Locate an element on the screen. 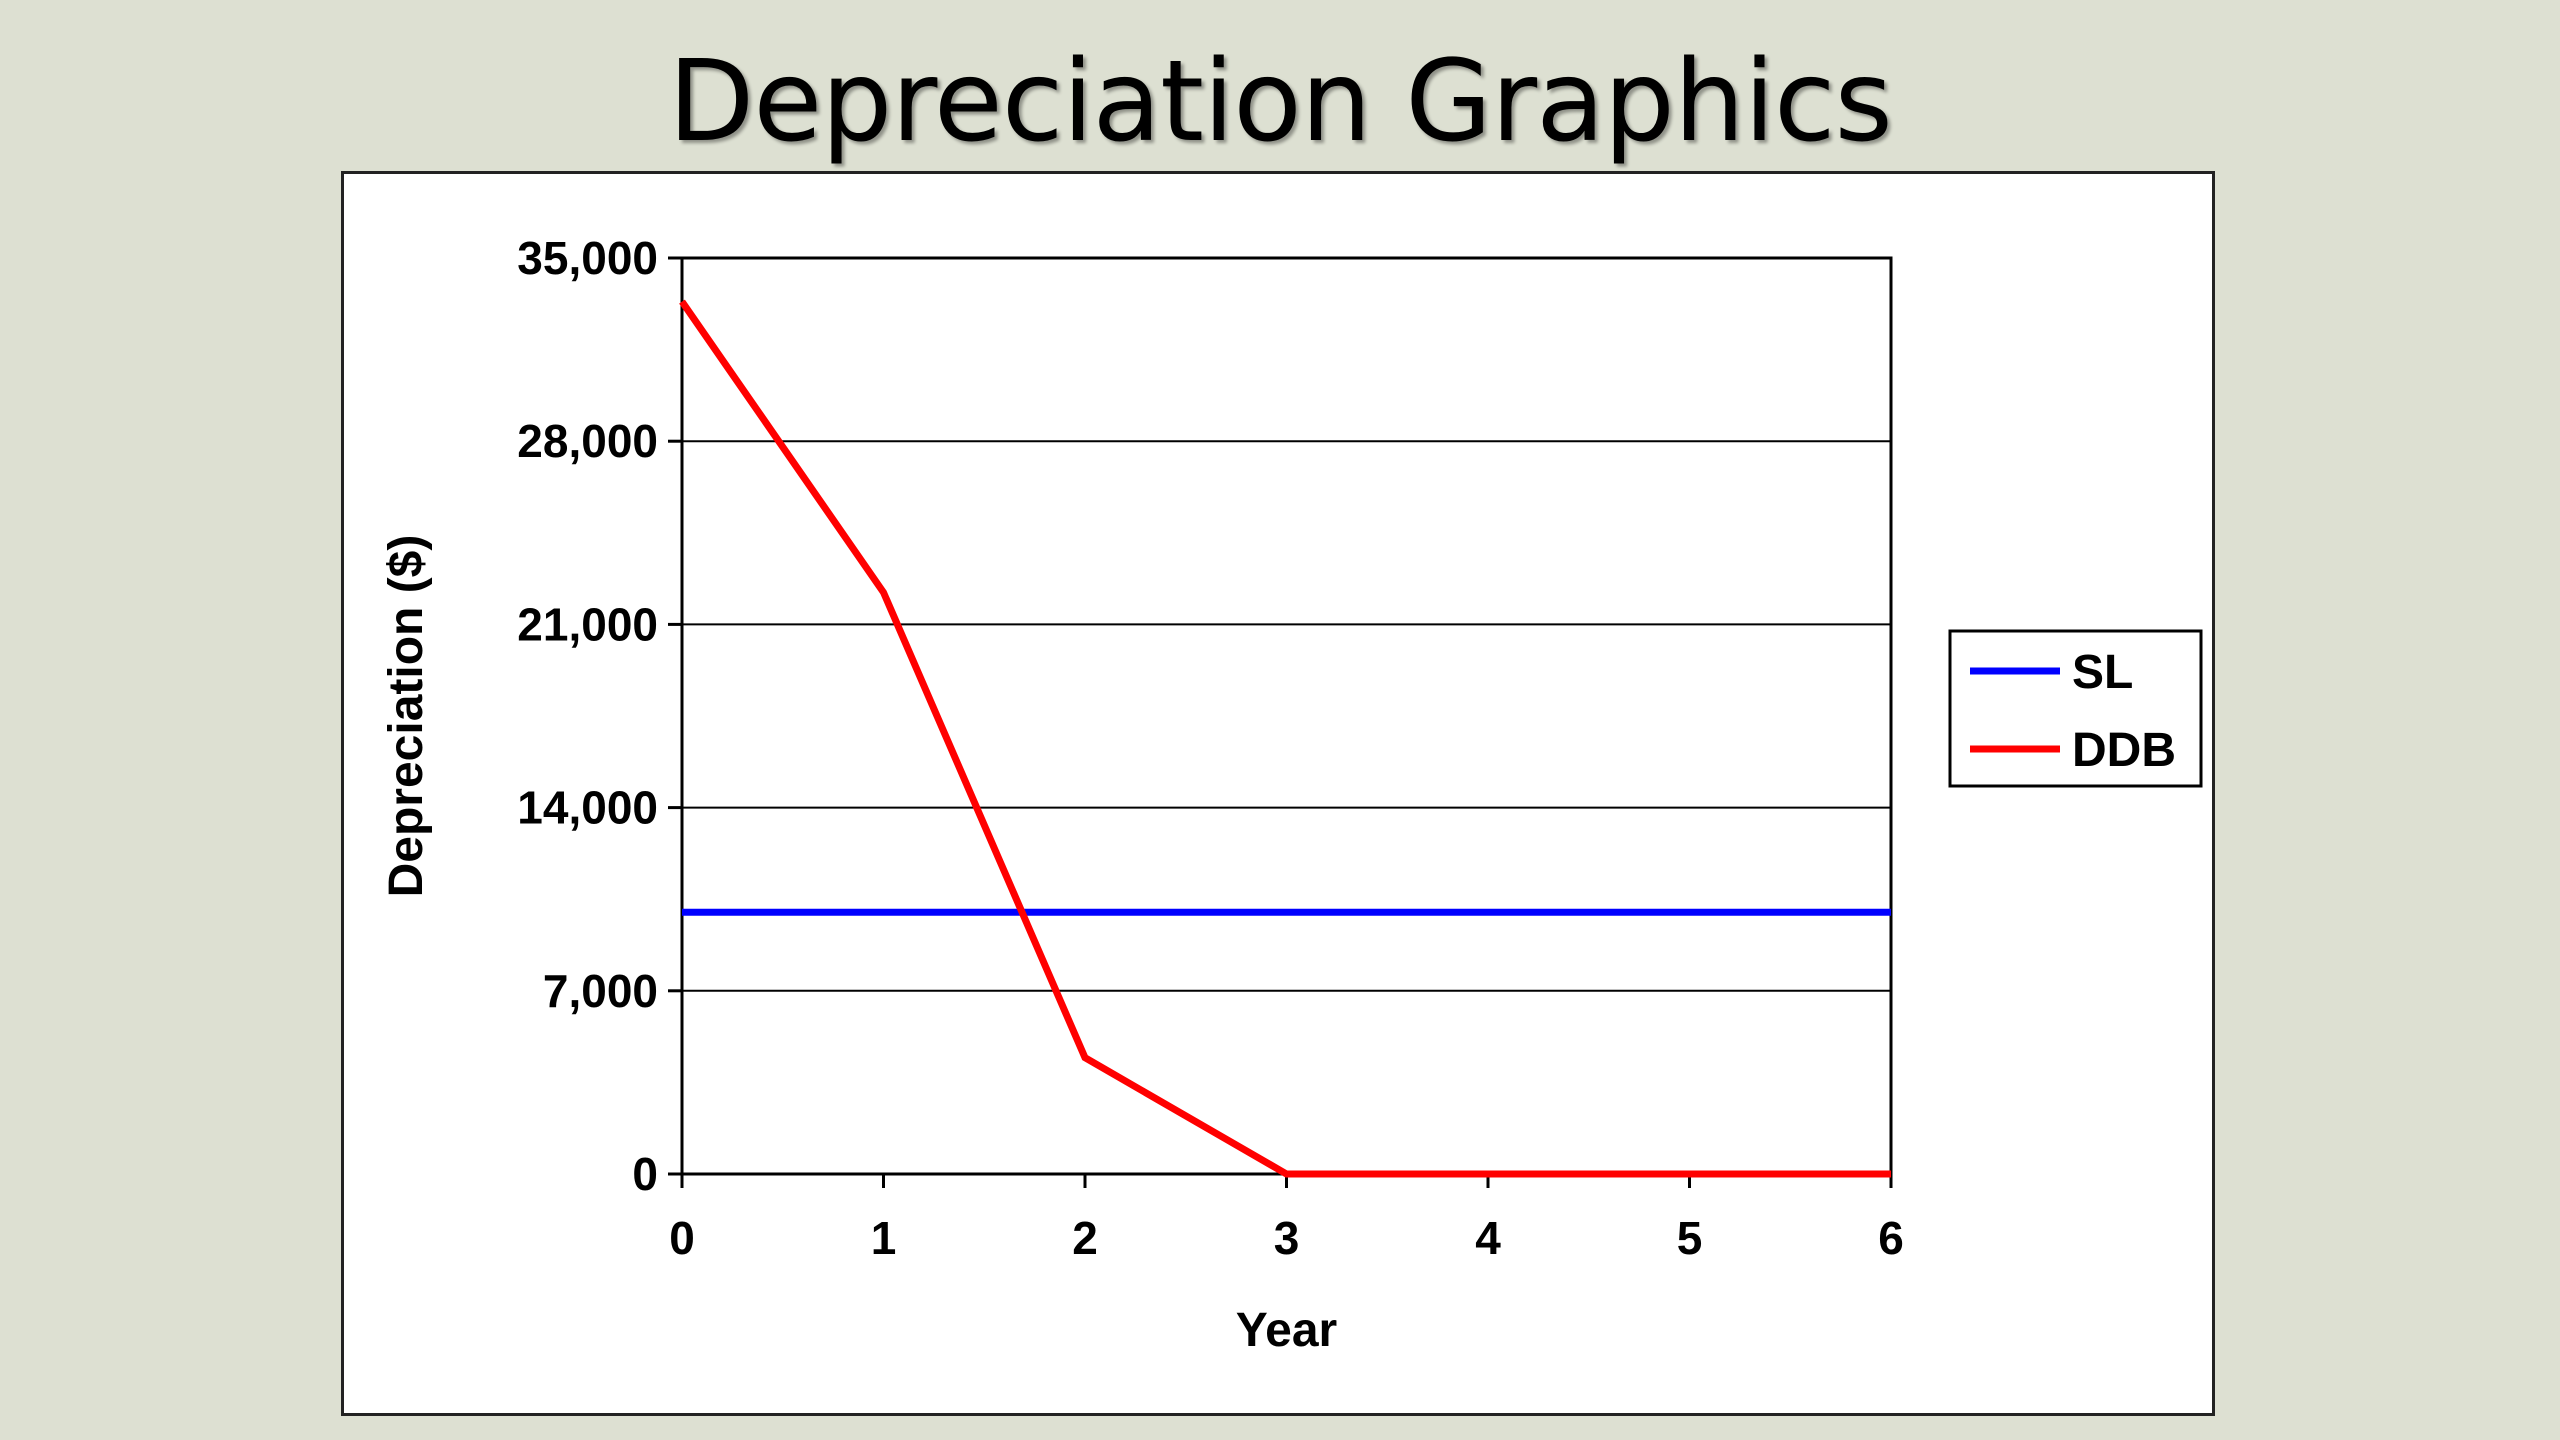 Image resolution: width=2560 pixels, height=1440 pixels. y-tick-labels: 0 7,000 14,000 21,000 28,000 35,000 is located at coordinates (587, 716).